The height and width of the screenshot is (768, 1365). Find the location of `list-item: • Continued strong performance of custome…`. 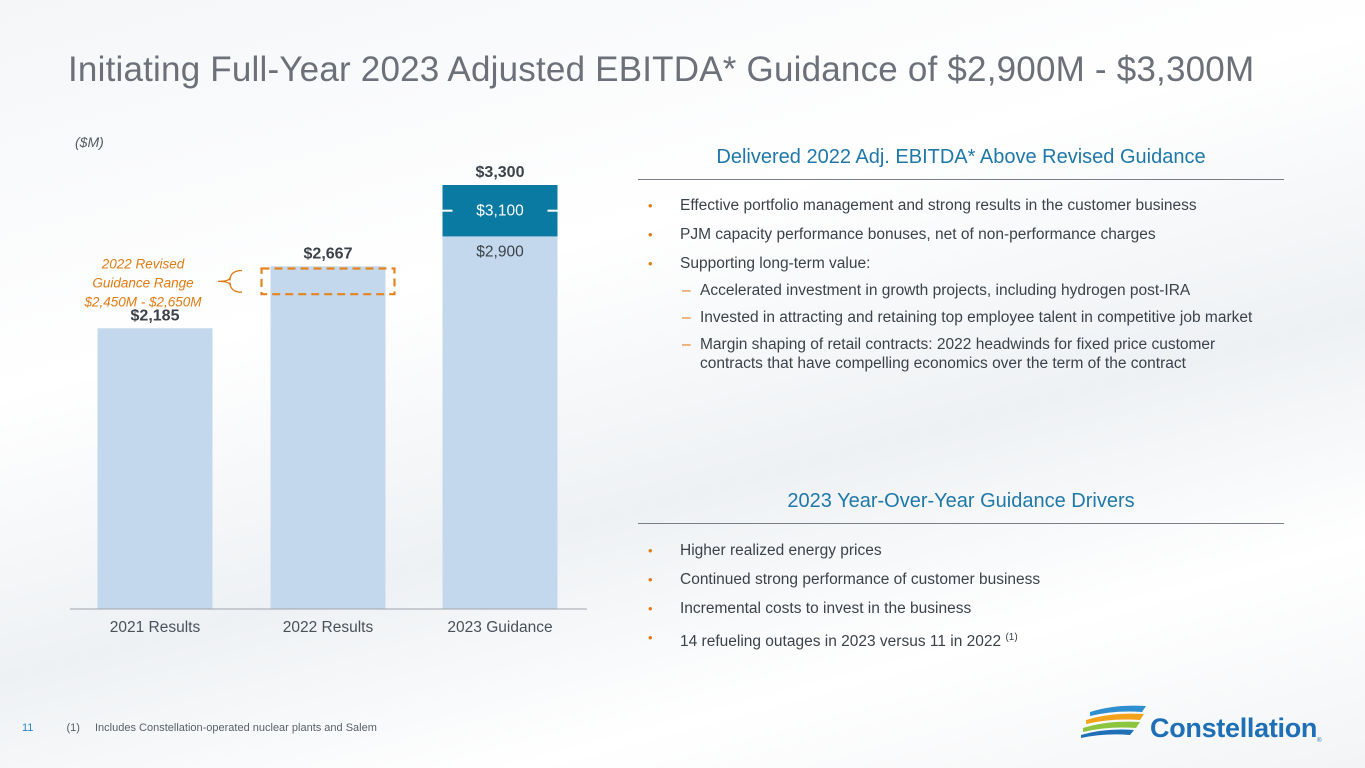

list-item: • Continued strong performance of custome… is located at coordinates (844, 579).